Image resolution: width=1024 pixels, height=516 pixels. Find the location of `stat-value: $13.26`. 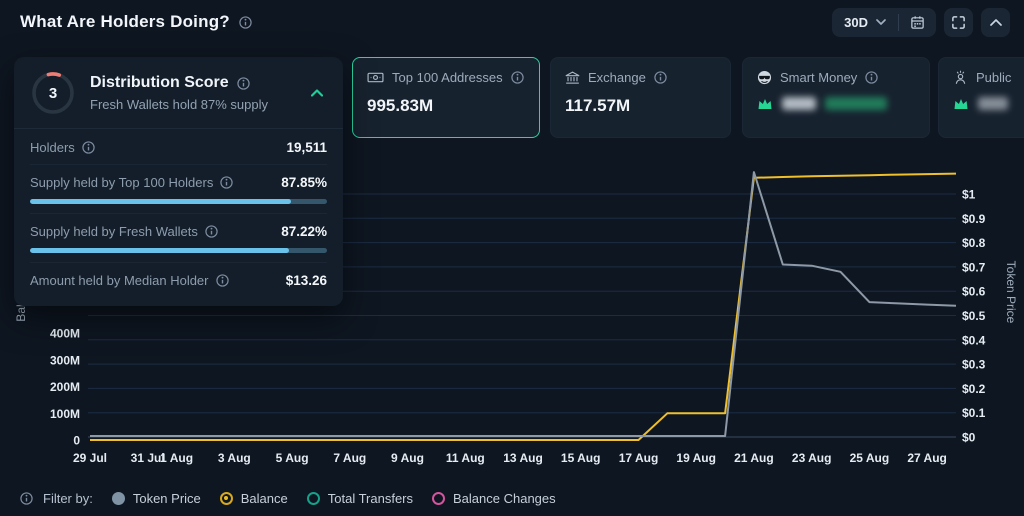

stat-value: $13.26 is located at coordinates (306, 280).